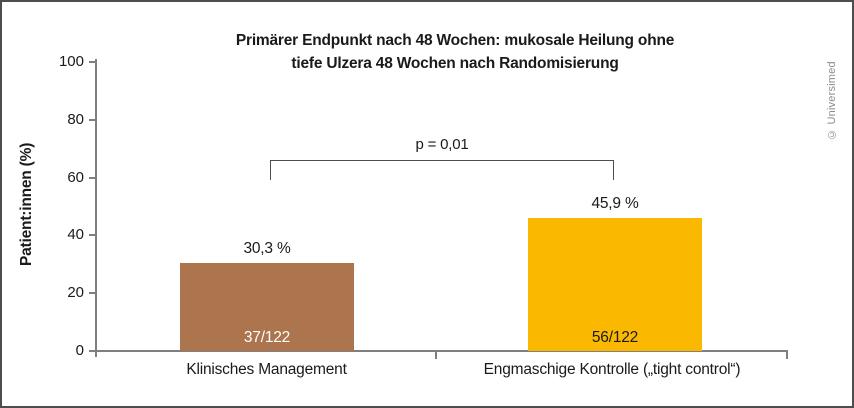 The image size is (854, 408). What do you see at coordinates (441, 351) in the screenshot?
I see `x-axis-line` at bounding box center [441, 351].